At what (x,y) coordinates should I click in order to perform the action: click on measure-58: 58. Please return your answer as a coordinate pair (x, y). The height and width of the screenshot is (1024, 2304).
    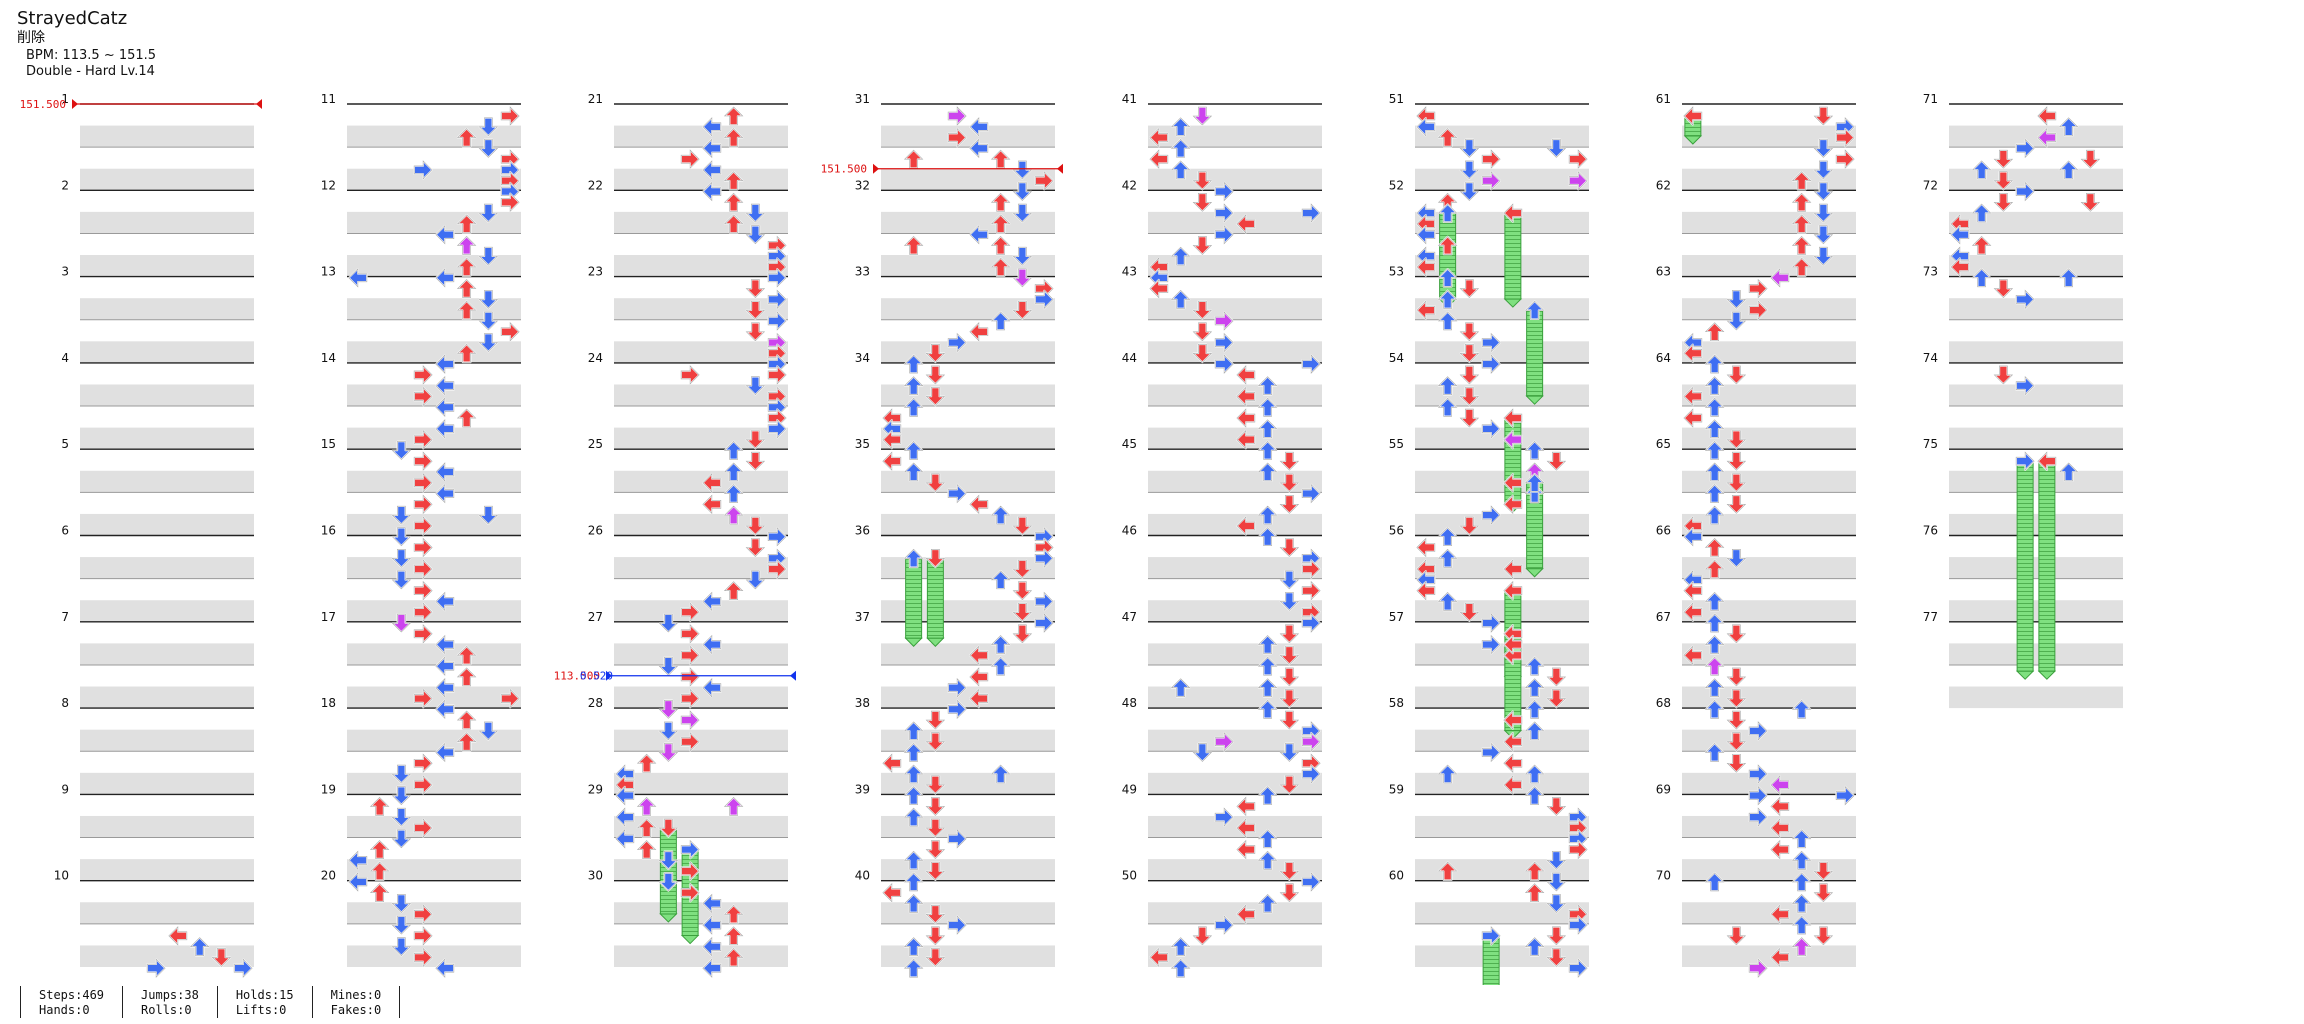
    Looking at the image, I should click on (1489, 745).